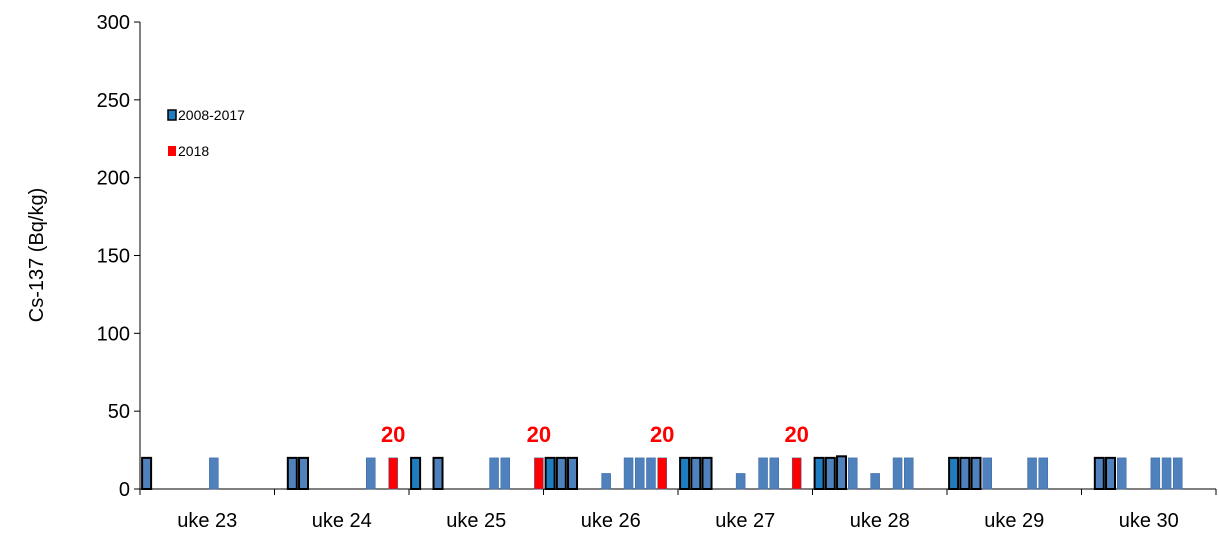 This screenshot has width=1219, height=535. Describe the element at coordinates (193, 151) in the screenshot. I see `legend-label: 2018` at that location.